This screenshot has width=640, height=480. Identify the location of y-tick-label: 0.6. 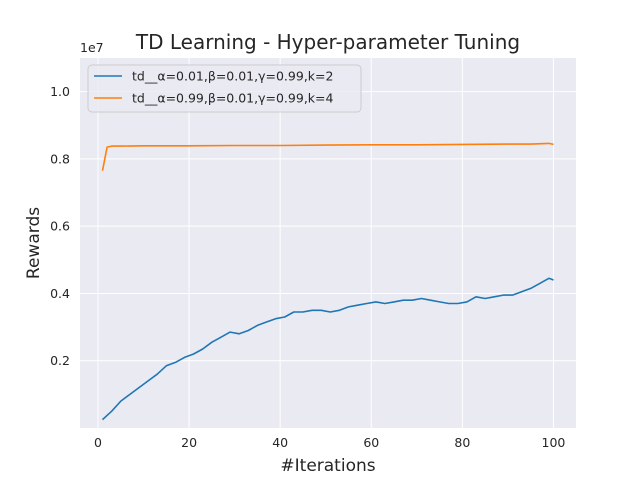
(60, 226).